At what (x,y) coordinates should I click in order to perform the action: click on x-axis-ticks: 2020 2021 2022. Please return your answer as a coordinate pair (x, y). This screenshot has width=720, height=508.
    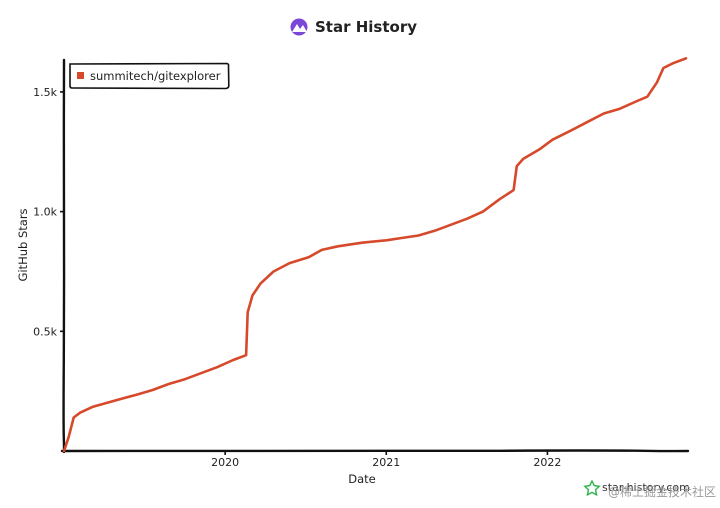
    Looking at the image, I should click on (386, 460).